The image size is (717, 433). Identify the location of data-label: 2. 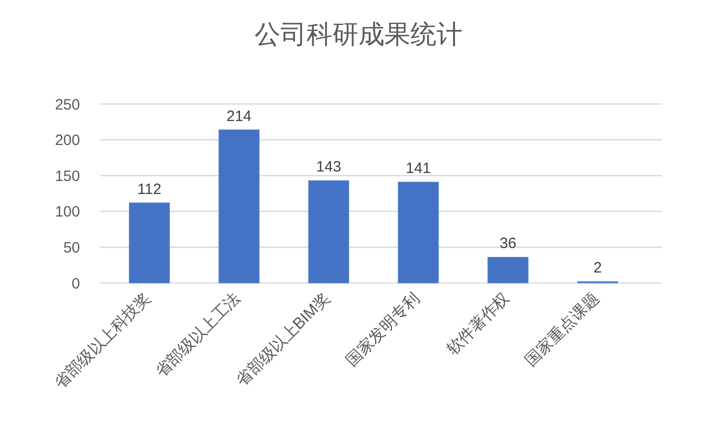
(597, 268).